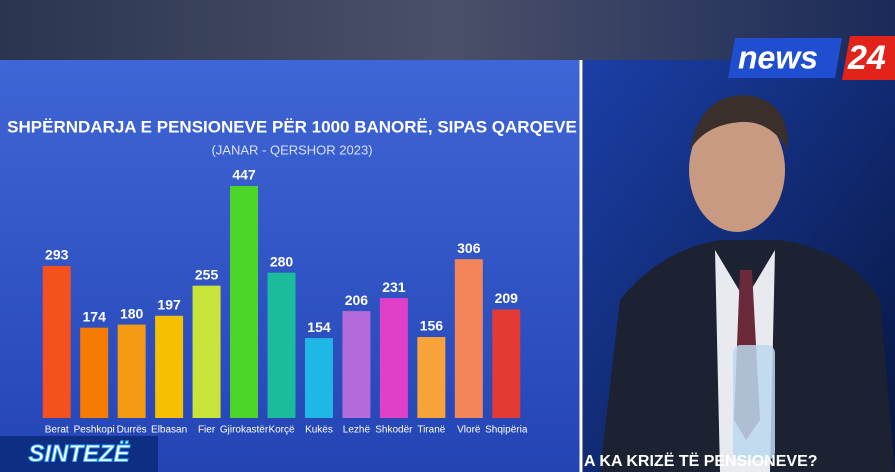 This screenshot has height=472, width=895. I want to click on x-tick-label: Gjirokastër, so click(244, 430).